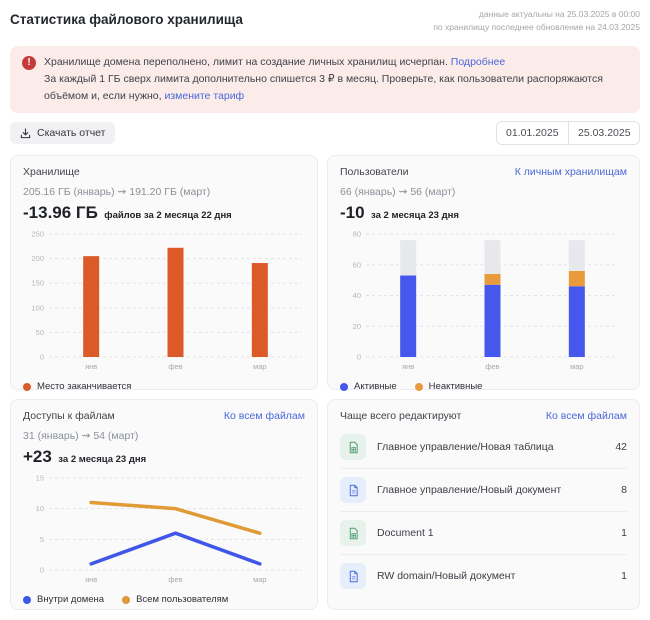  I want to click on storage-delta-value: -13.96 ГБ, so click(60, 213).